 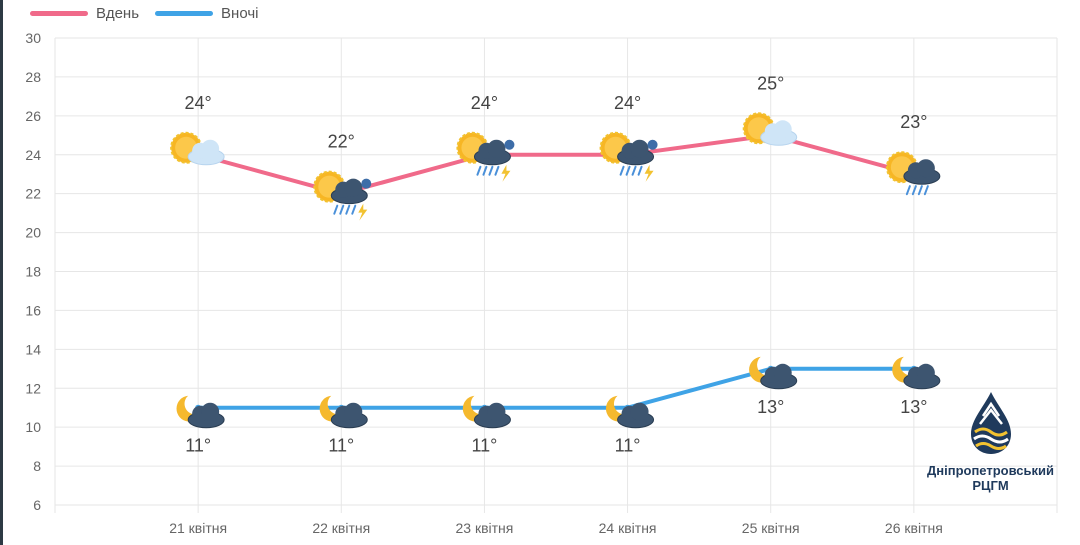 I want to click on logo: Дніпропетровський РЦГМ, so click(x=990, y=440).